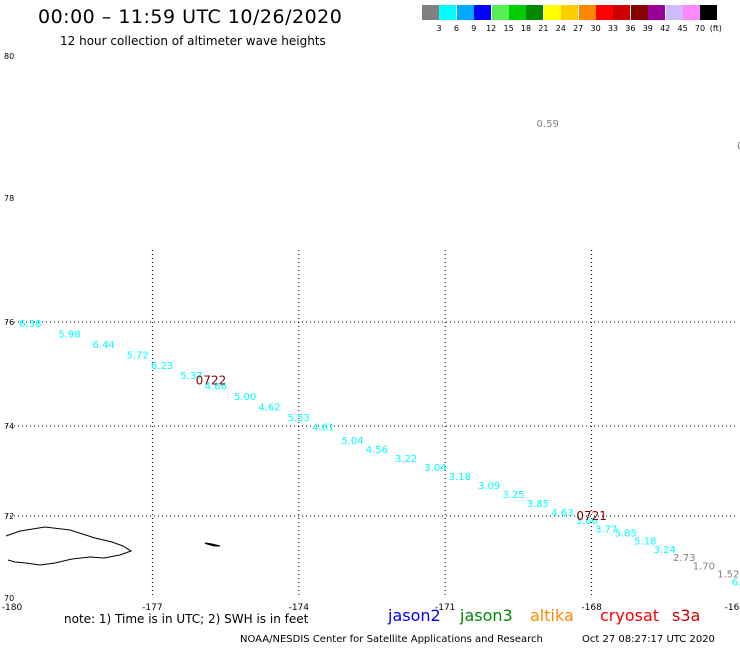 Image resolution: width=740 pixels, height=650 pixels. I want to click on chart-title: 00:00 – 11:59 UTC 10/26/2020, so click(190, 17).